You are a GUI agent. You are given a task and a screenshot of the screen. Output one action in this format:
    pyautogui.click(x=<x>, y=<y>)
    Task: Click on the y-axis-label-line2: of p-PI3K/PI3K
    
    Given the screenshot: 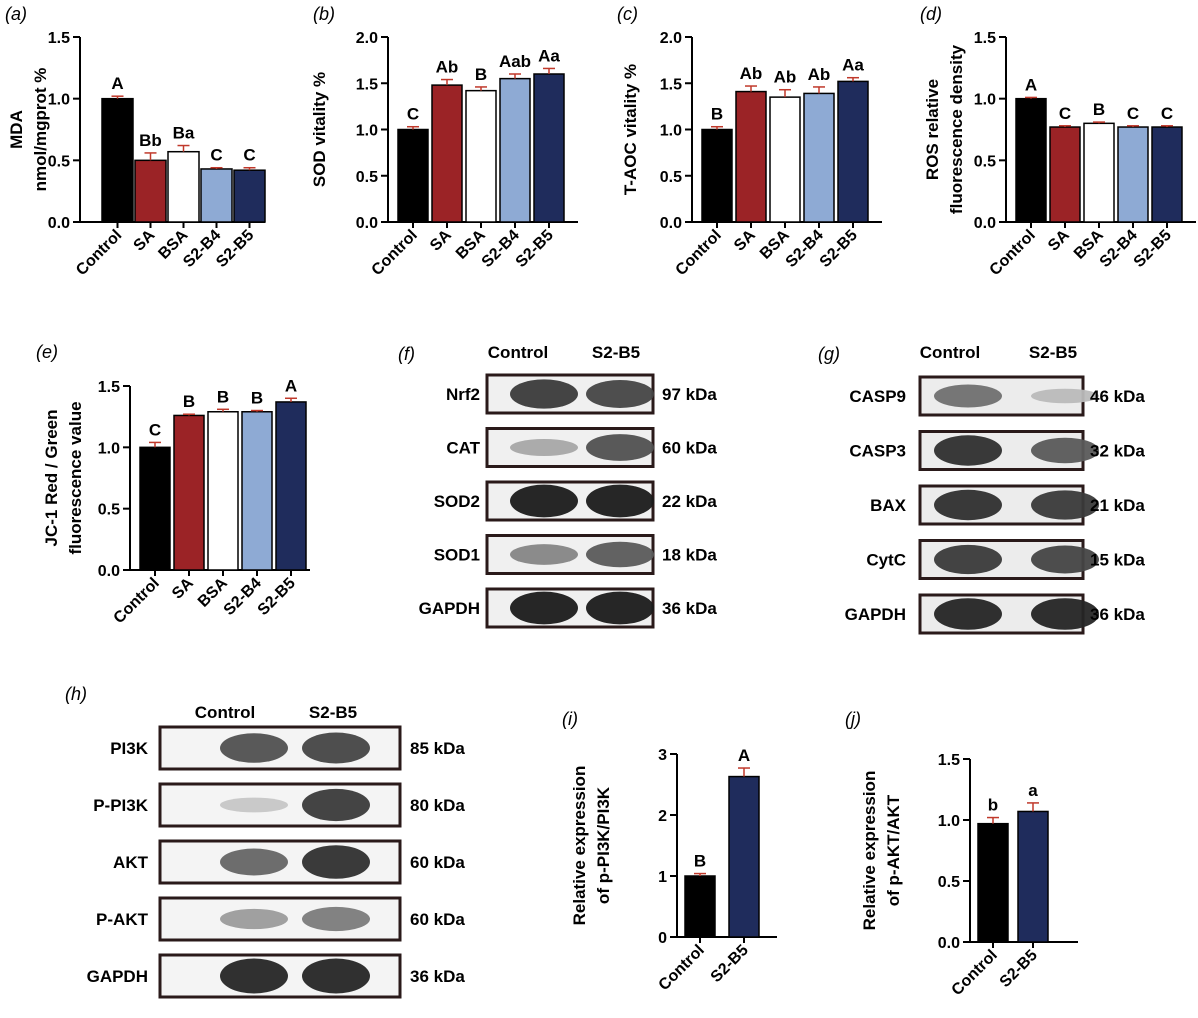 What is the action you would take?
    pyautogui.click(x=603, y=845)
    